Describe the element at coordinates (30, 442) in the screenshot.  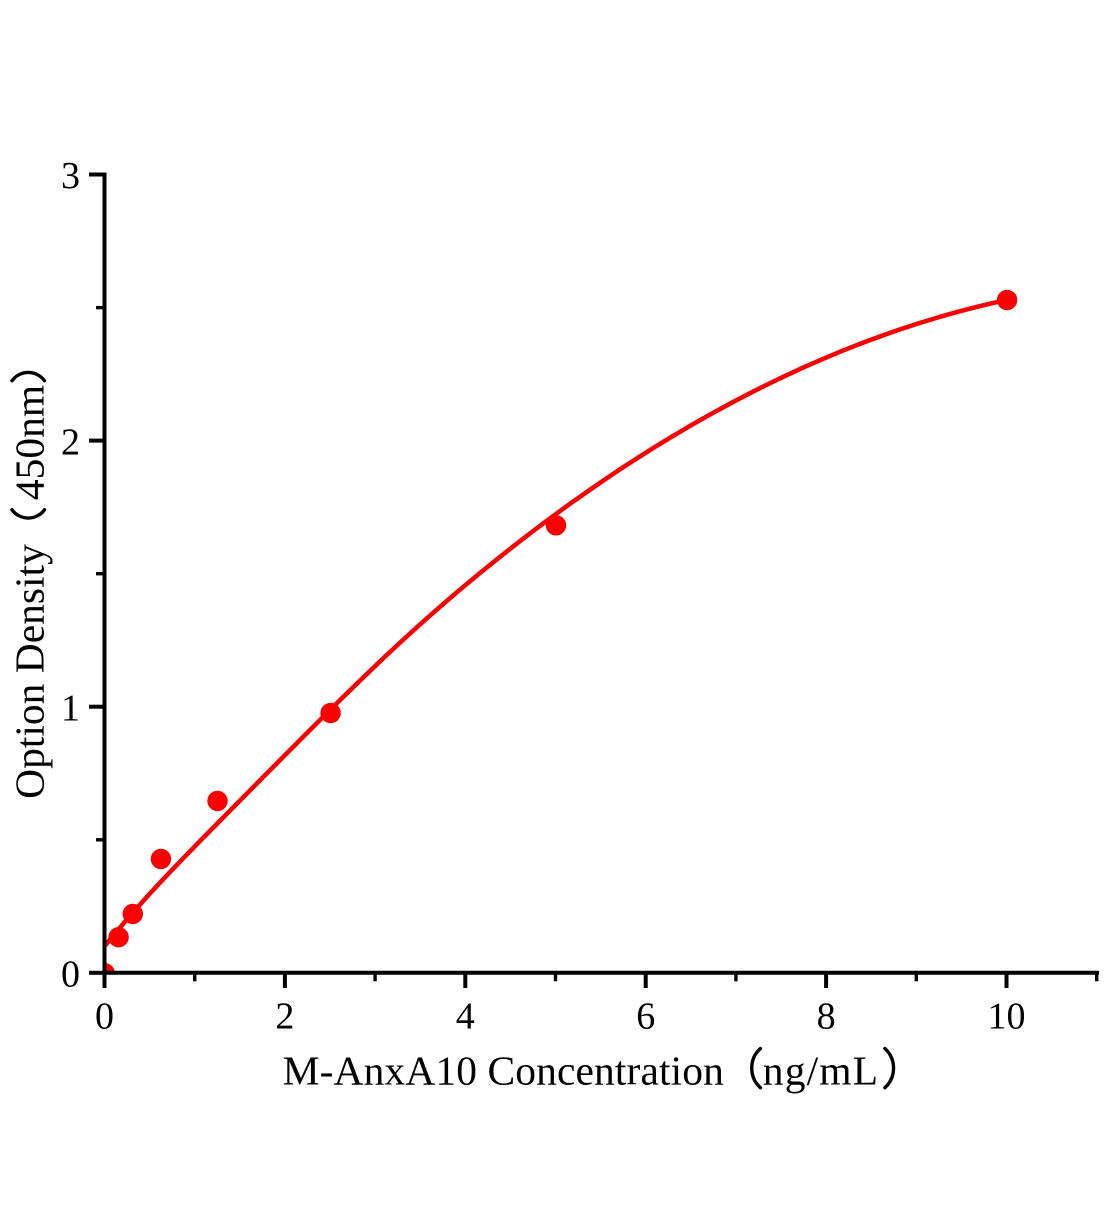
I see `svg-text: 450nm` at that location.